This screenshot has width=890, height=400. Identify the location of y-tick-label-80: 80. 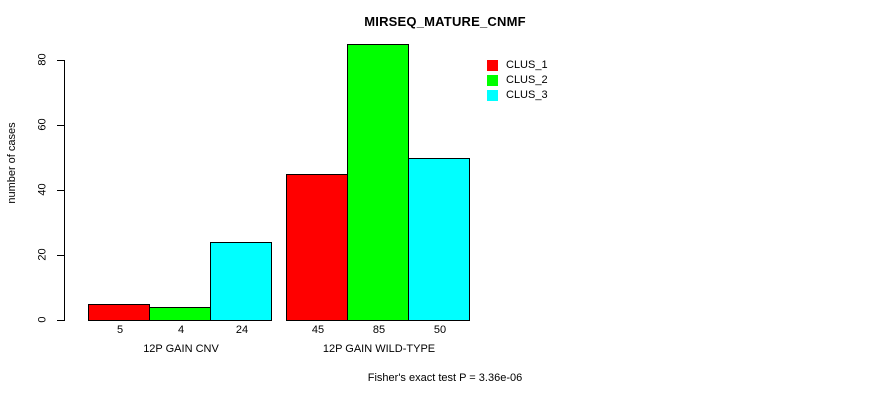
(42, 59).